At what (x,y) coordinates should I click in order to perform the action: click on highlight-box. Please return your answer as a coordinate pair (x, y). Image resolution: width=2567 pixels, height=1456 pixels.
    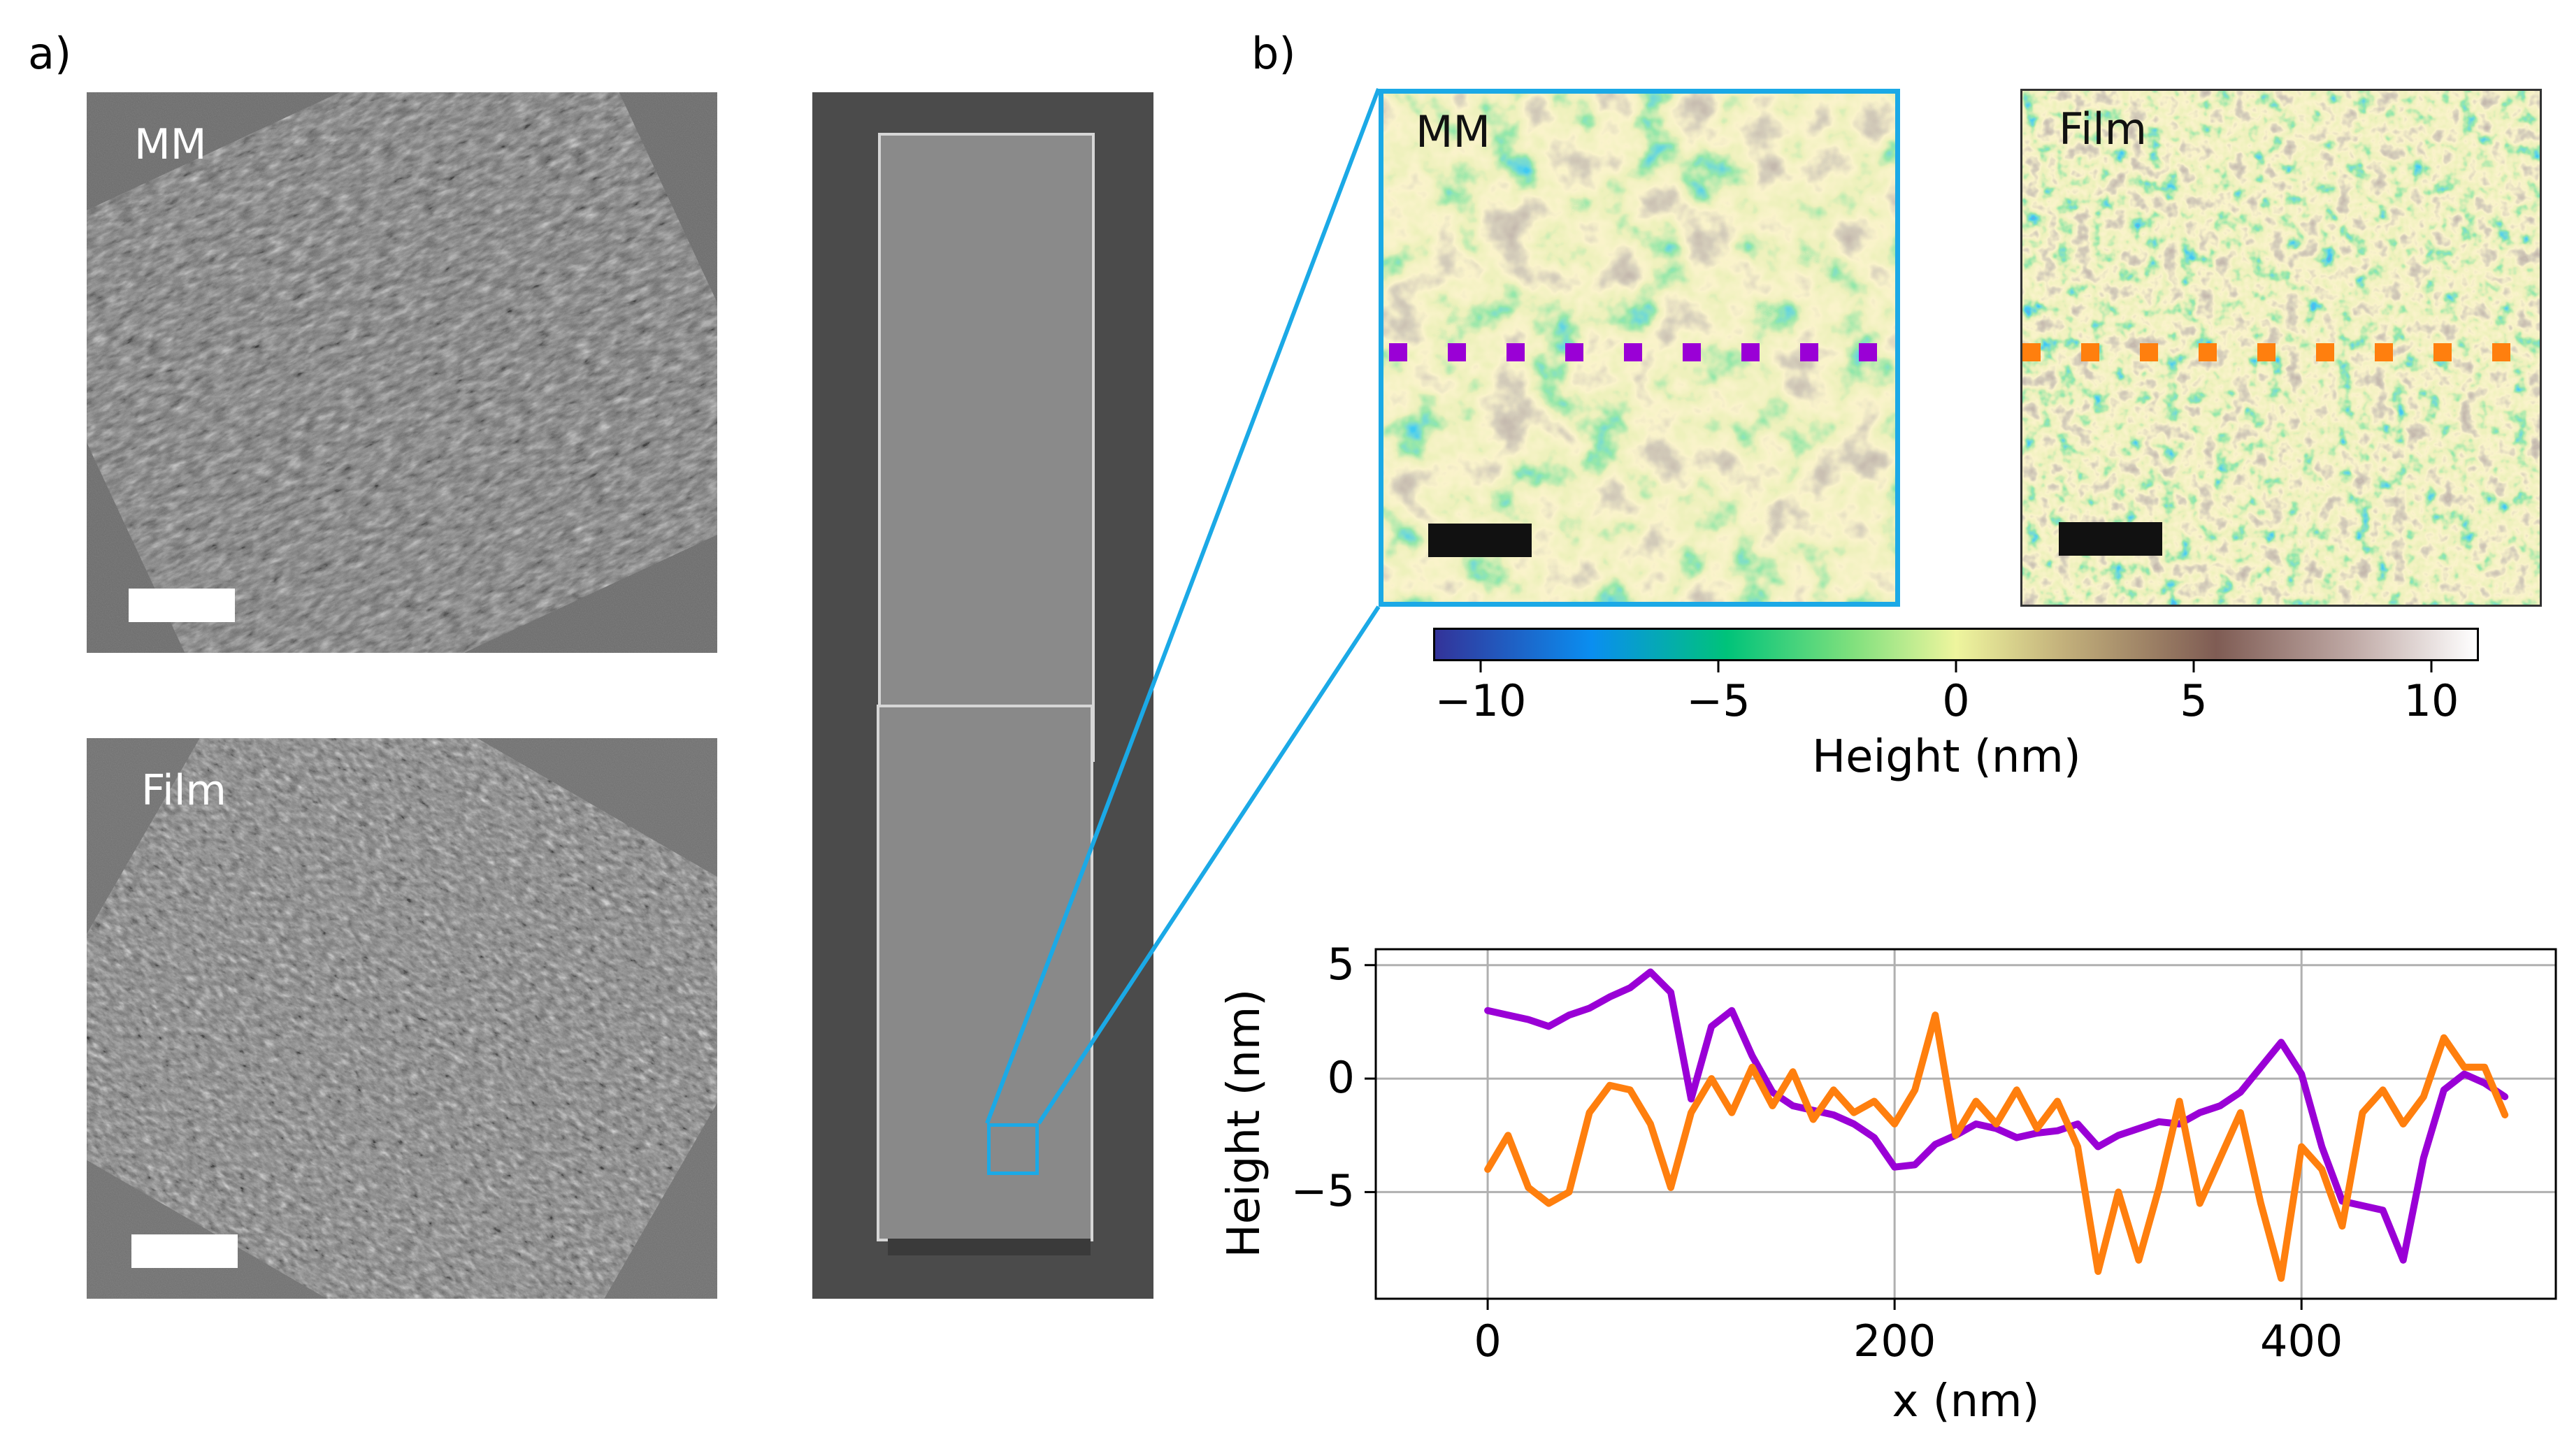
    Looking at the image, I should click on (1013, 1149).